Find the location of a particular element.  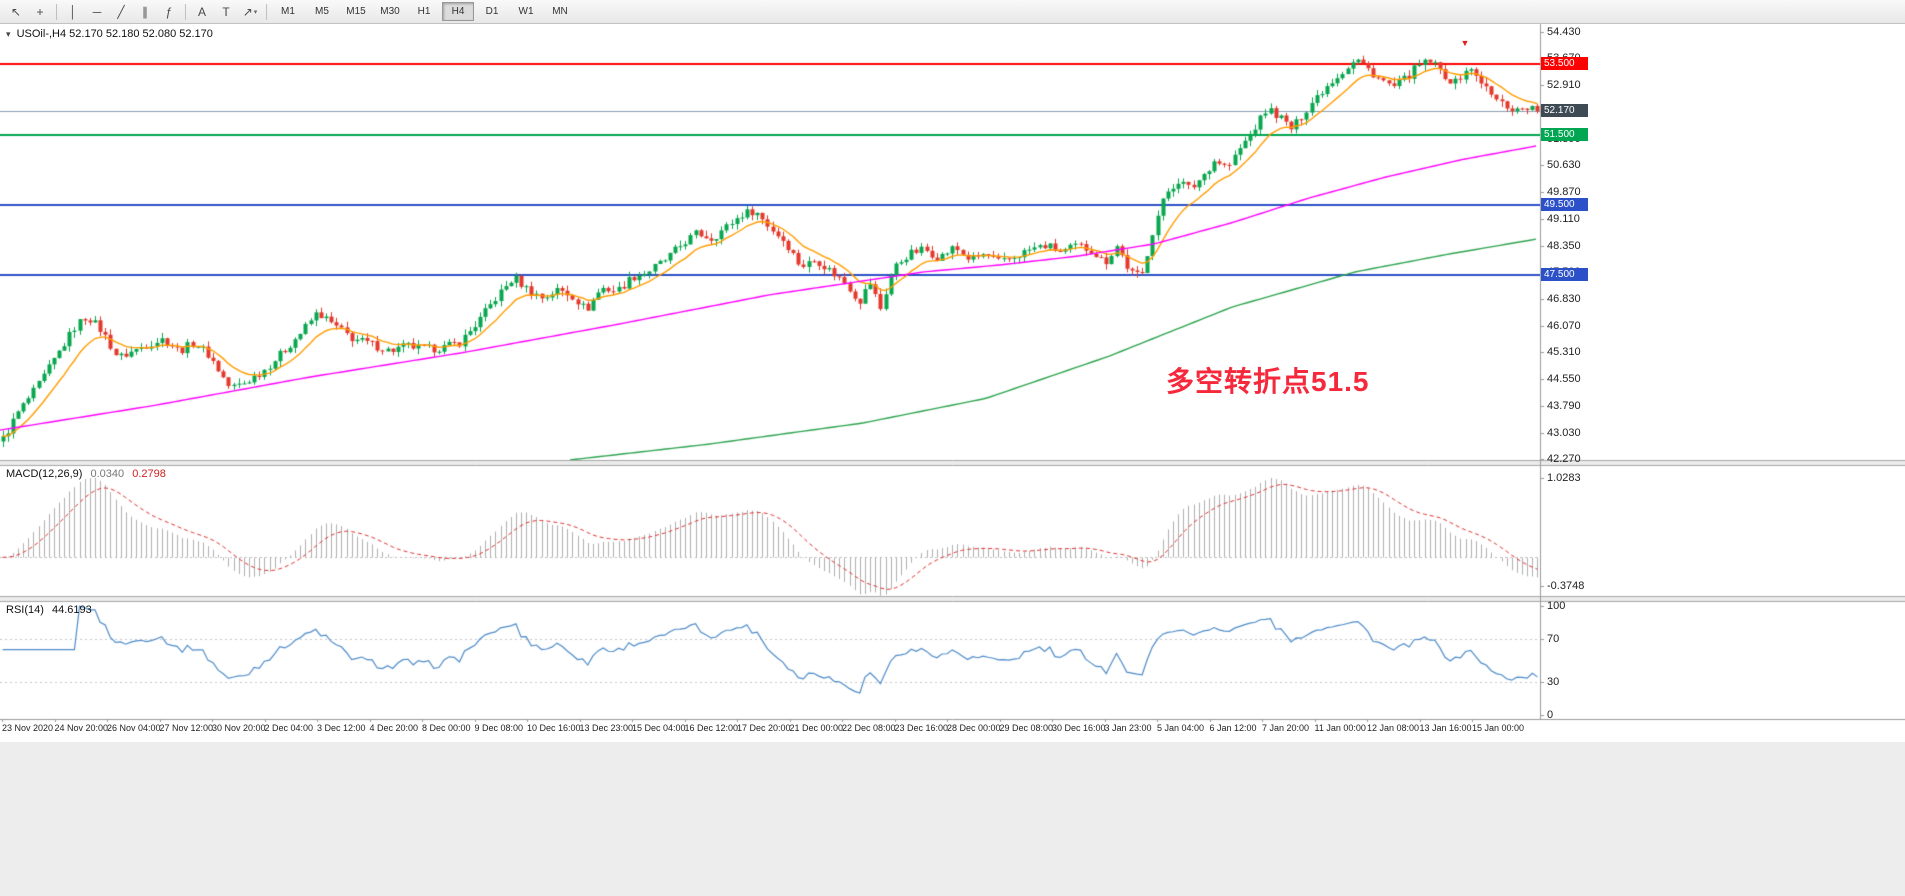

arrows-icon: ↗ is located at coordinates (247, 11).